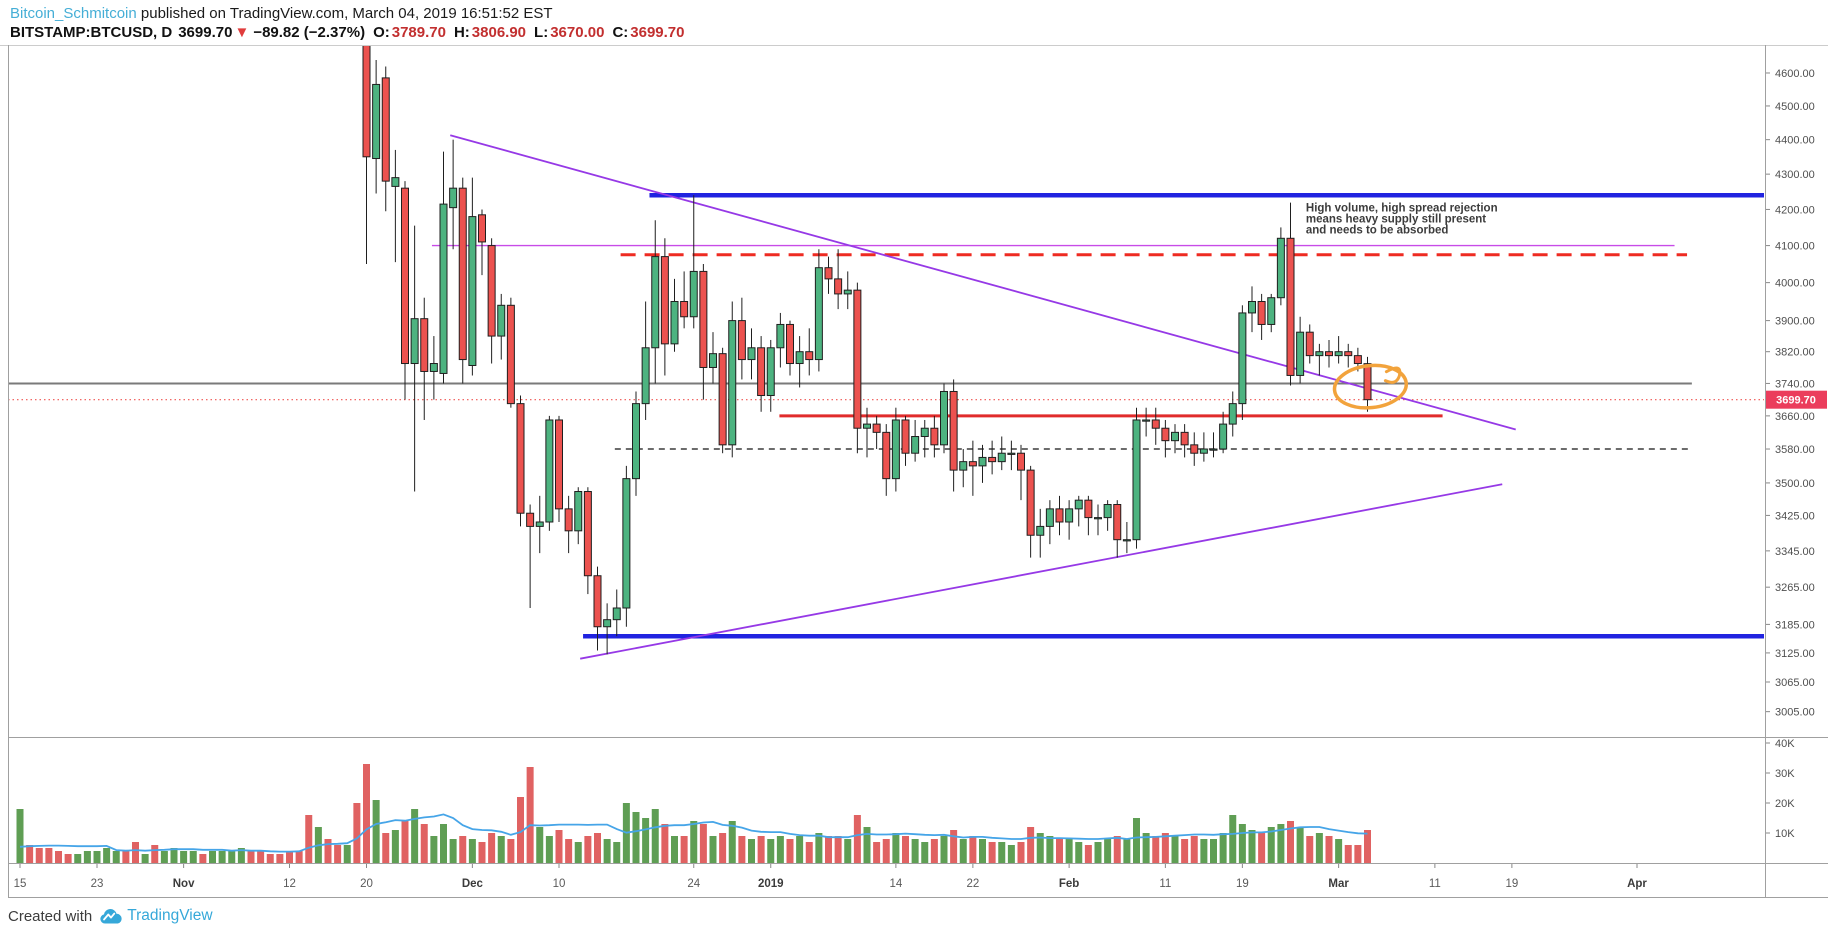  I want to click on price-tick-label: 4500.00, so click(1795, 107).